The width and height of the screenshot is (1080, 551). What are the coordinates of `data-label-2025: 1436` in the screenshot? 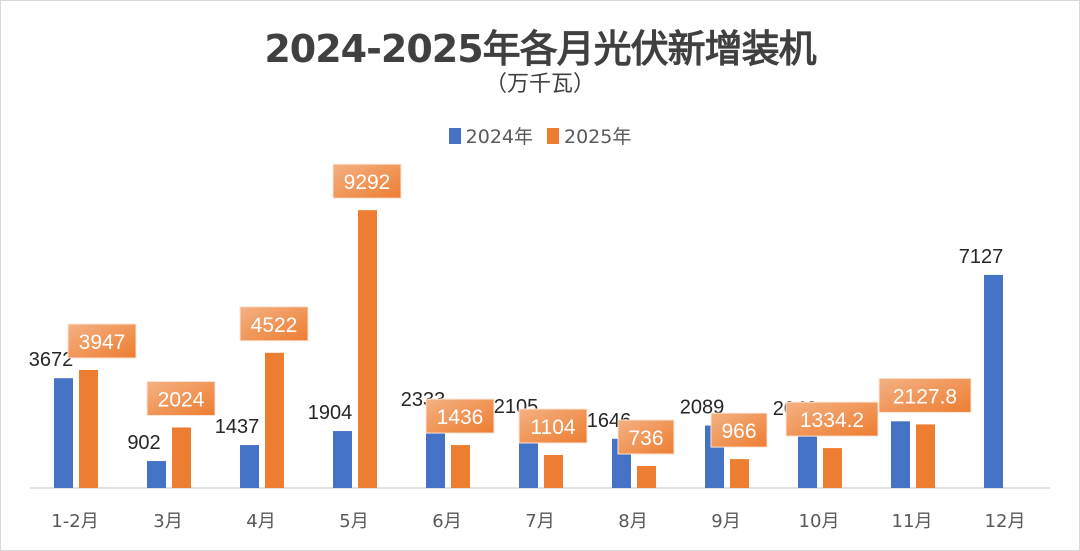 It's located at (460, 417).